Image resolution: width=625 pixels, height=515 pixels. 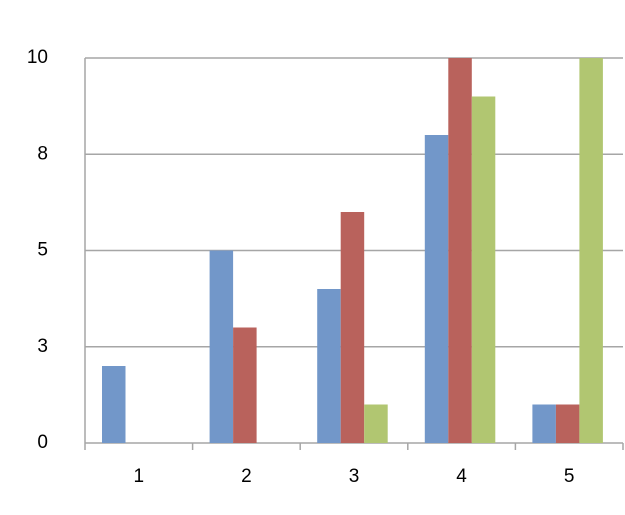 What do you see at coordinates (42, 442) in the screenshot?
I see `y-tick-label: 0` at bounding box center [42, 442].